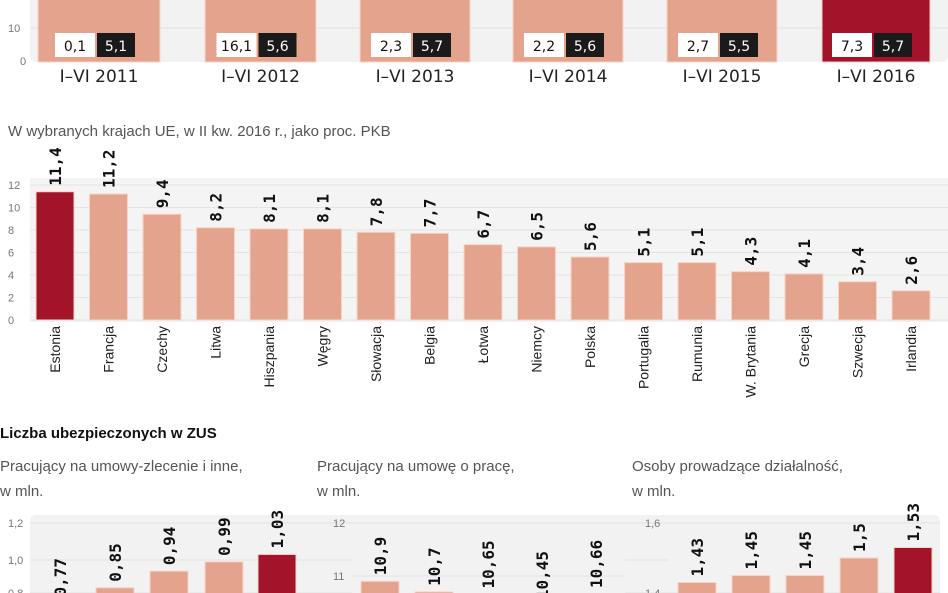  I want to click on country-label: Estonia, so click(55, 349).